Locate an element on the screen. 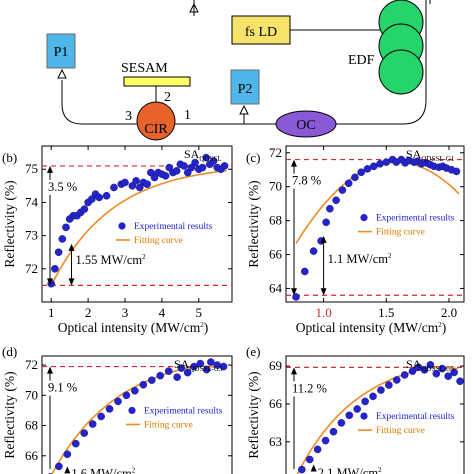  modulation-depth-label: 3.5 % is located at coordinates (62, 187).